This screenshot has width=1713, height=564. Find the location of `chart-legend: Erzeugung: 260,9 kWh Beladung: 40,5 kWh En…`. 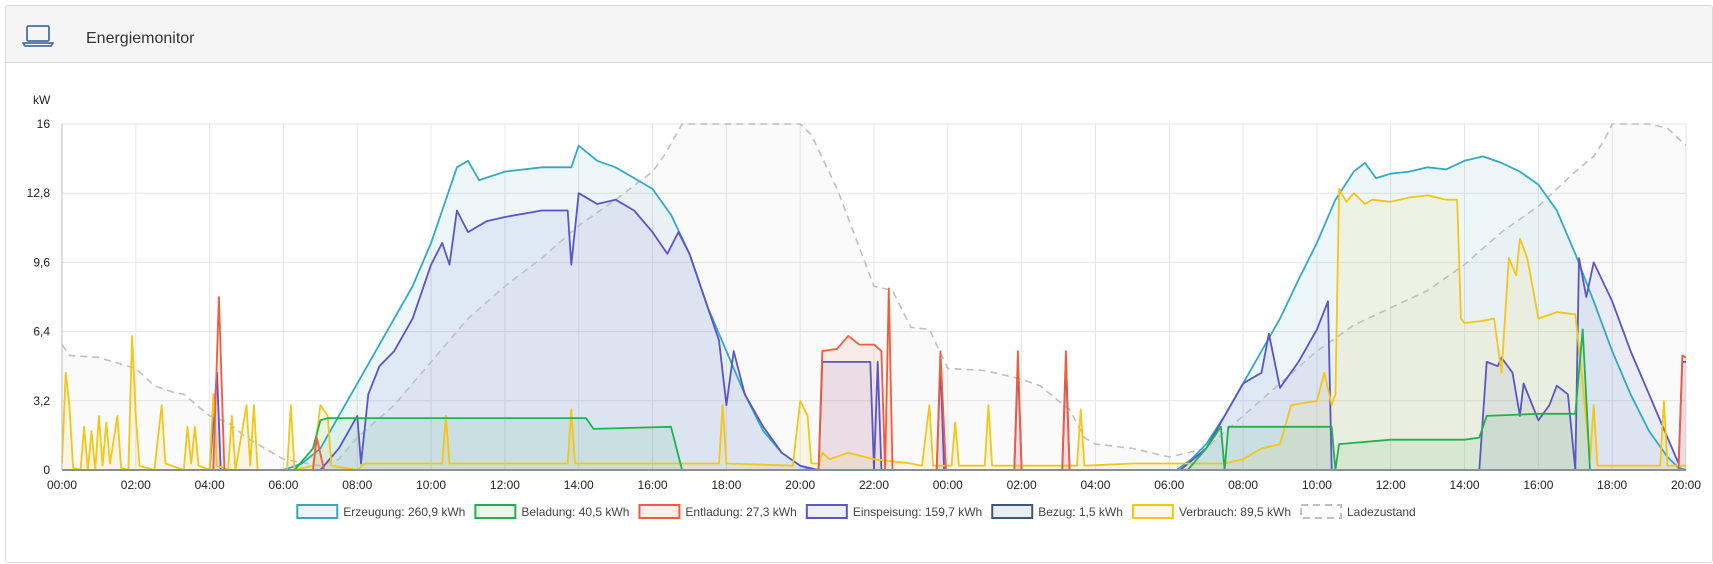

chart-legend: Erzeugung: 260,9 kWh Beladung: 40,5 kWh En… is located at coordinates (856, 511).